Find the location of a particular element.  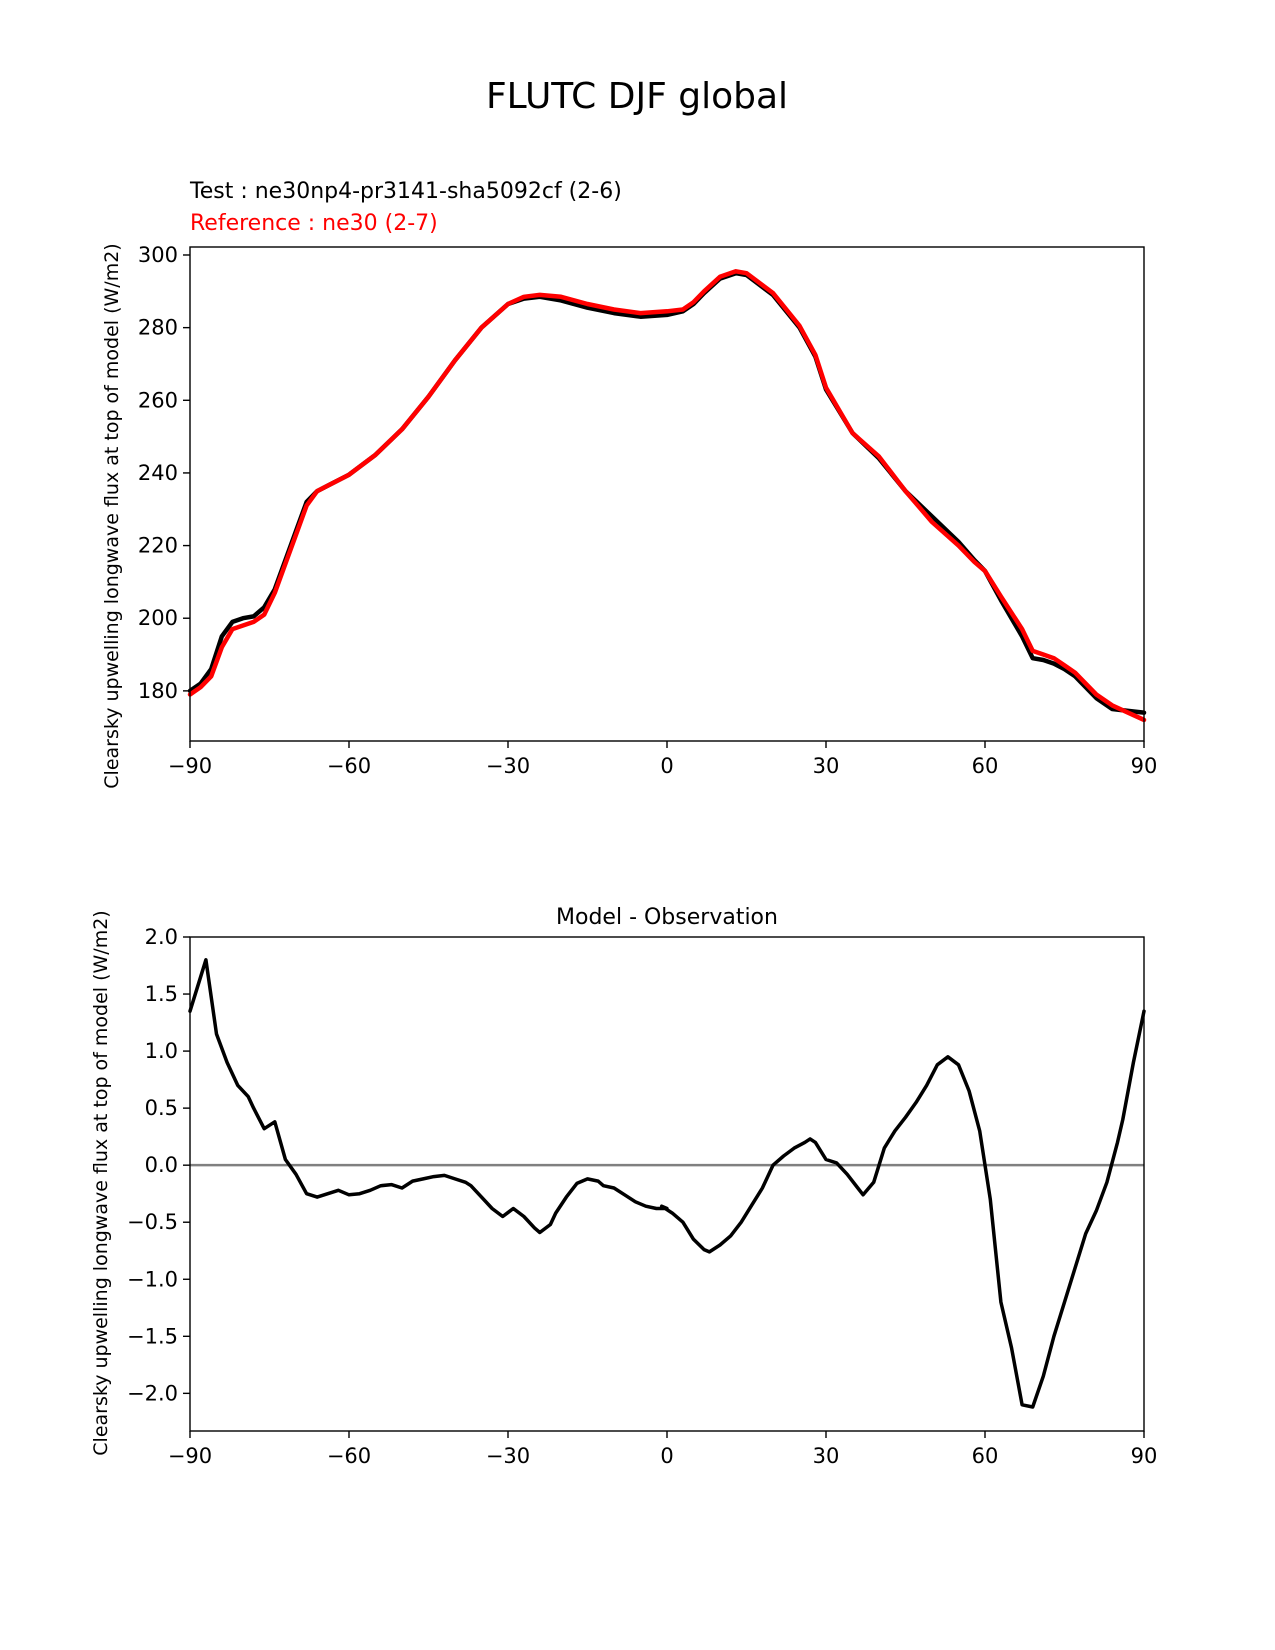

top-y-tick-label: 200 is located at coordinates (158, 618).